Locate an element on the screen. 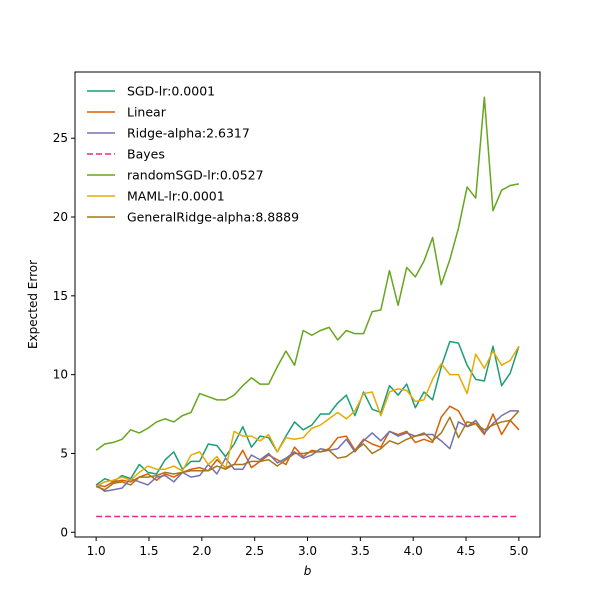 This screenshot has height=604, width=600. y-tick-label: 0 is located at coordinates (64, 532).